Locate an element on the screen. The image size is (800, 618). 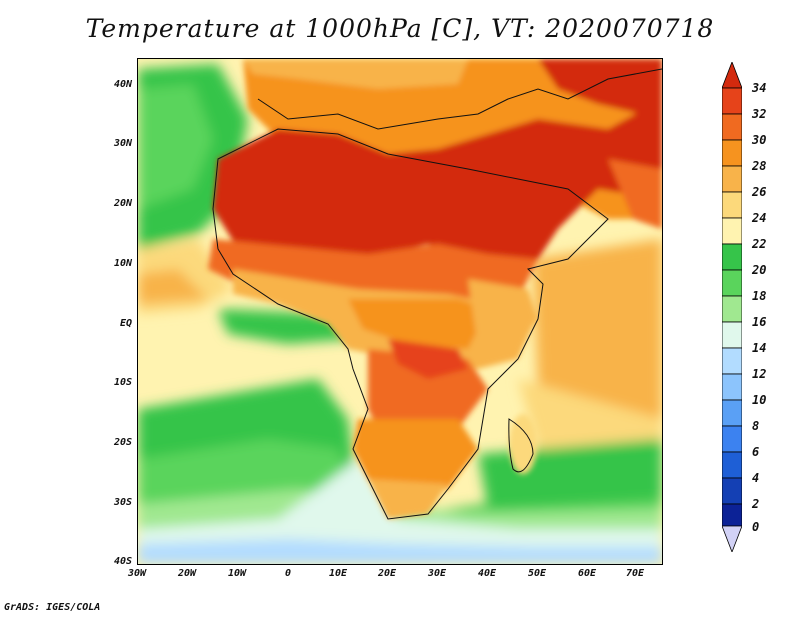
colorbar-bottom-arrow is located at coordinates (732, 538).